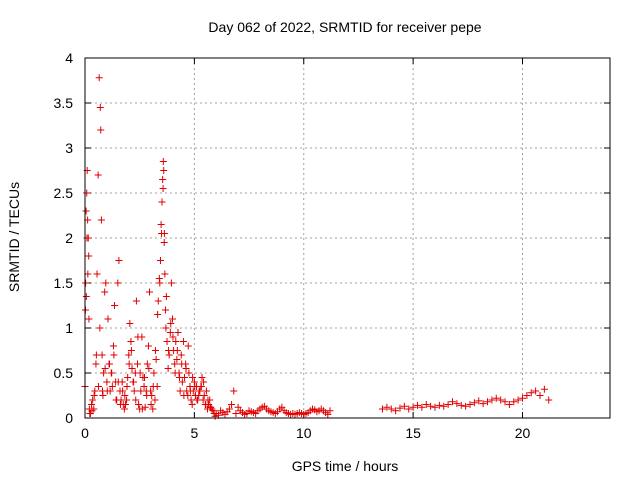 The width and height of the screenshot is (640, 480). I want to click on x-tick-label: 0, so click(85, 433).